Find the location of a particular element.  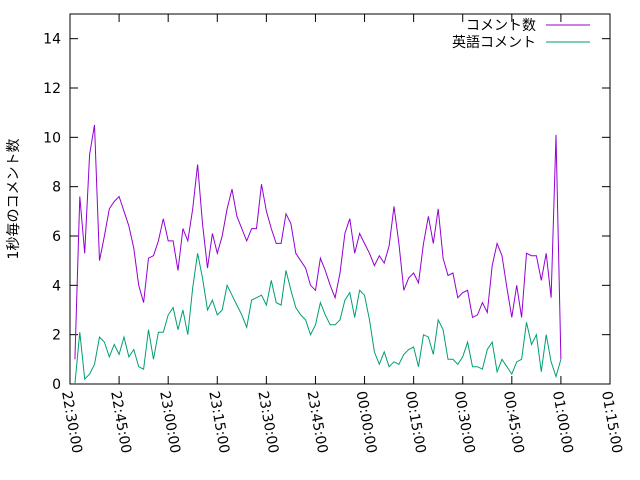

y-axis-label: 1秒毎のコメント数 is located at coordinates (14, 199).